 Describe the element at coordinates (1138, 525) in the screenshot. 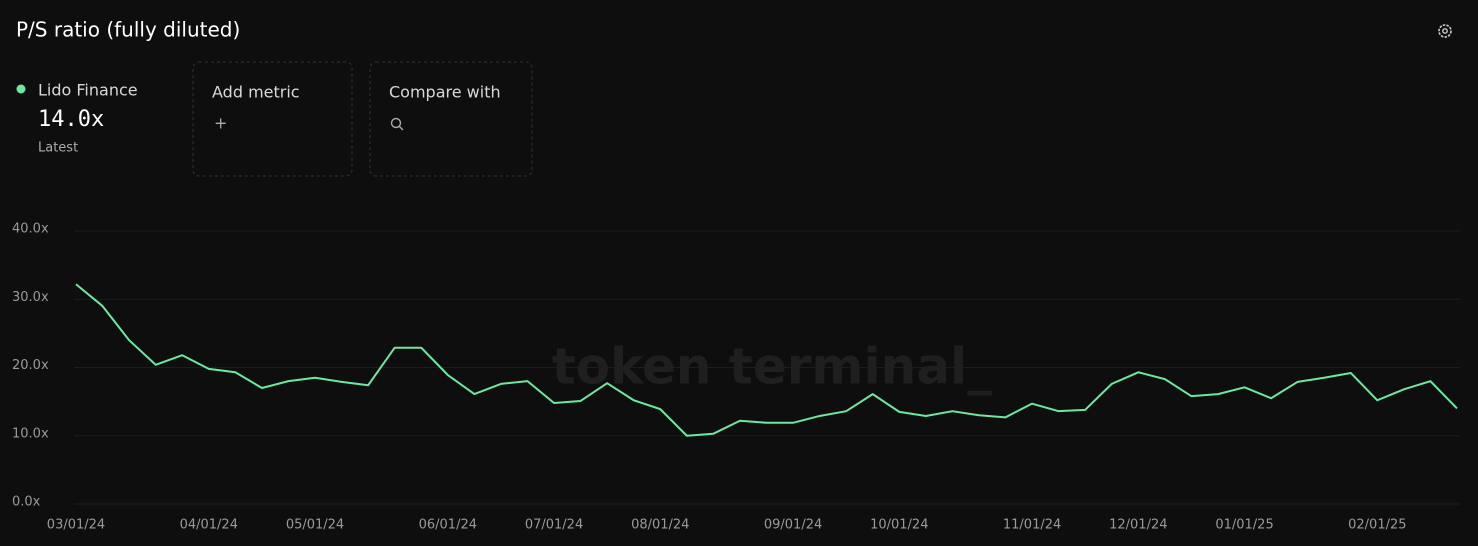

I see `x-tick-label: 12/01/24` at that location.